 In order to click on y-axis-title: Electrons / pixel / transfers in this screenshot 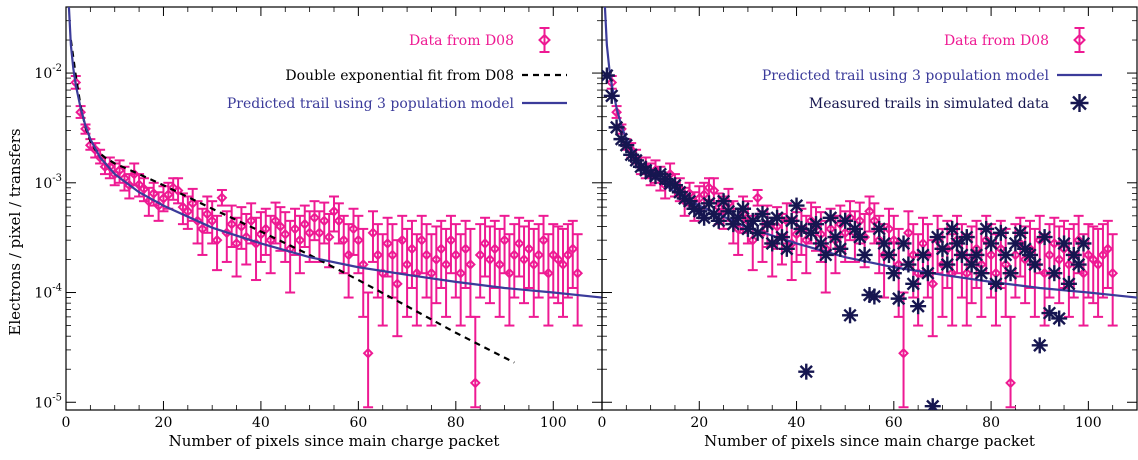, I will do `click(15, 231)`.